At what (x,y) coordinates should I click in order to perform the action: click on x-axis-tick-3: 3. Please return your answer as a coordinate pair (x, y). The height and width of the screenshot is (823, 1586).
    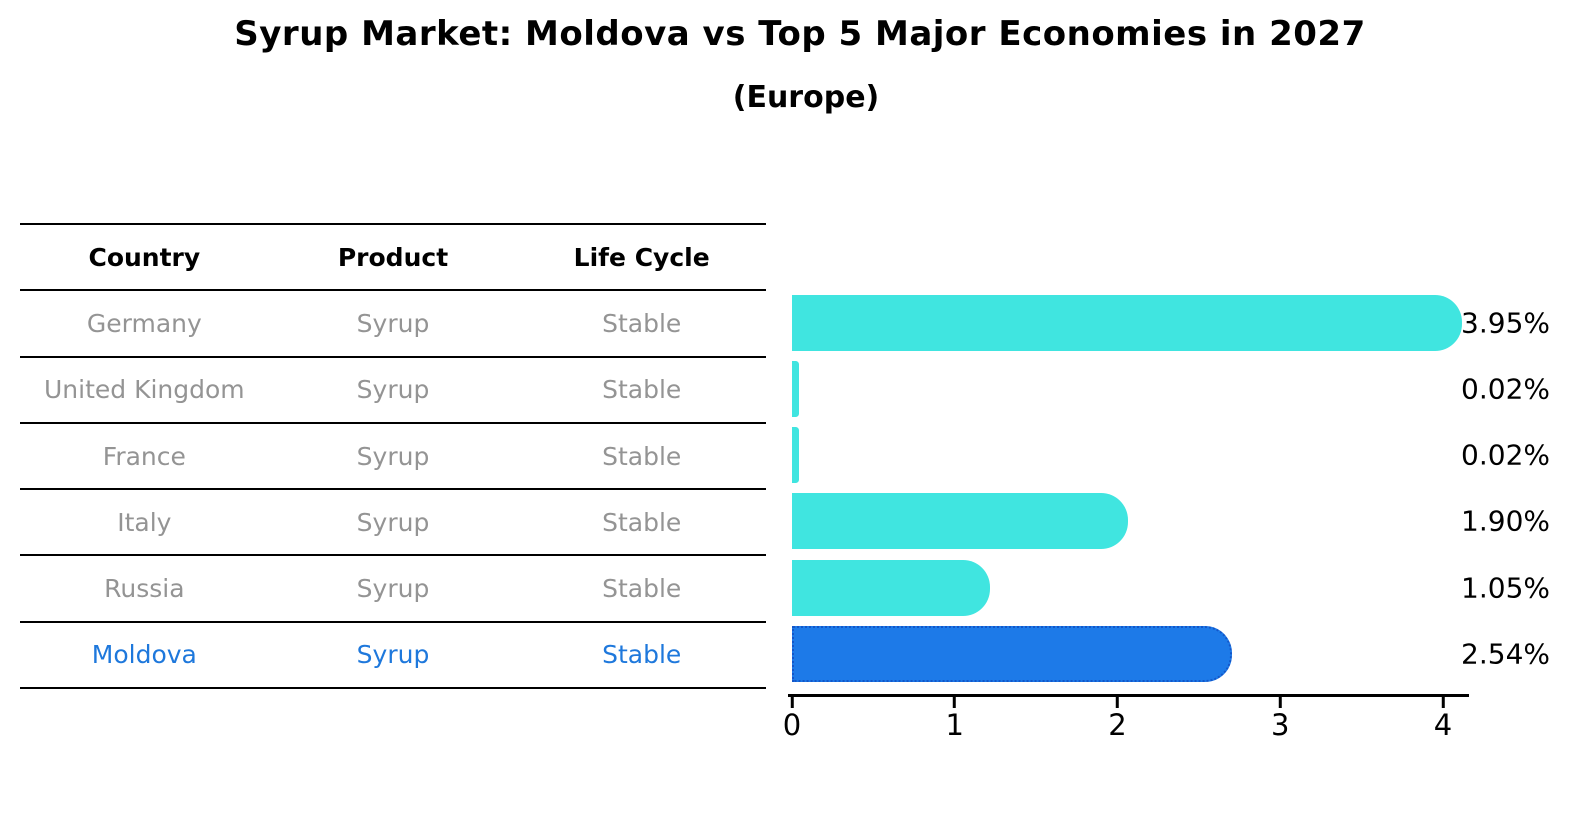
    Looking at the image, I should click on (1280, 718).